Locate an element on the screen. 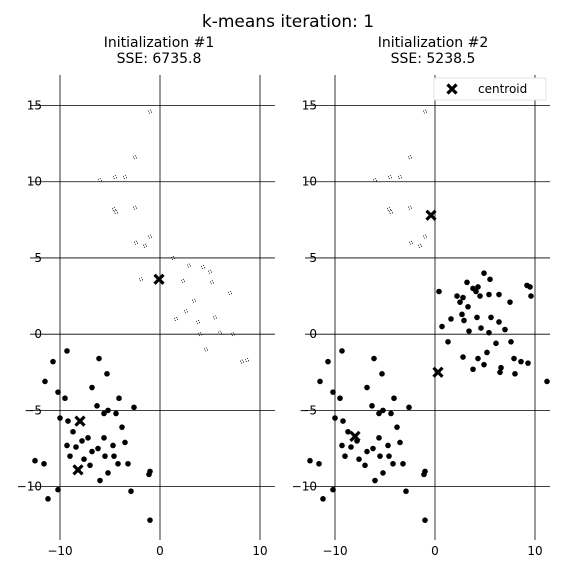 This screenshot has height=576, width=576. panel-title: Initialization #1 is located at coordinates (159, 43).